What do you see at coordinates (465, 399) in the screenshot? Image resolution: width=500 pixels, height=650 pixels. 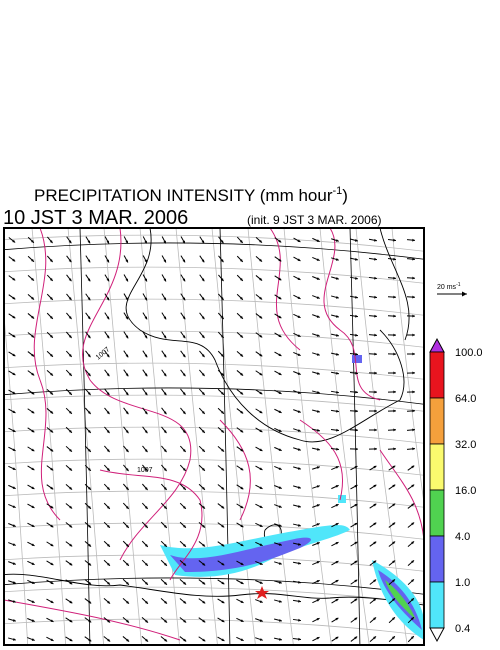 I see `colorbar-label: 64.0` at bounding box center [465, 399].